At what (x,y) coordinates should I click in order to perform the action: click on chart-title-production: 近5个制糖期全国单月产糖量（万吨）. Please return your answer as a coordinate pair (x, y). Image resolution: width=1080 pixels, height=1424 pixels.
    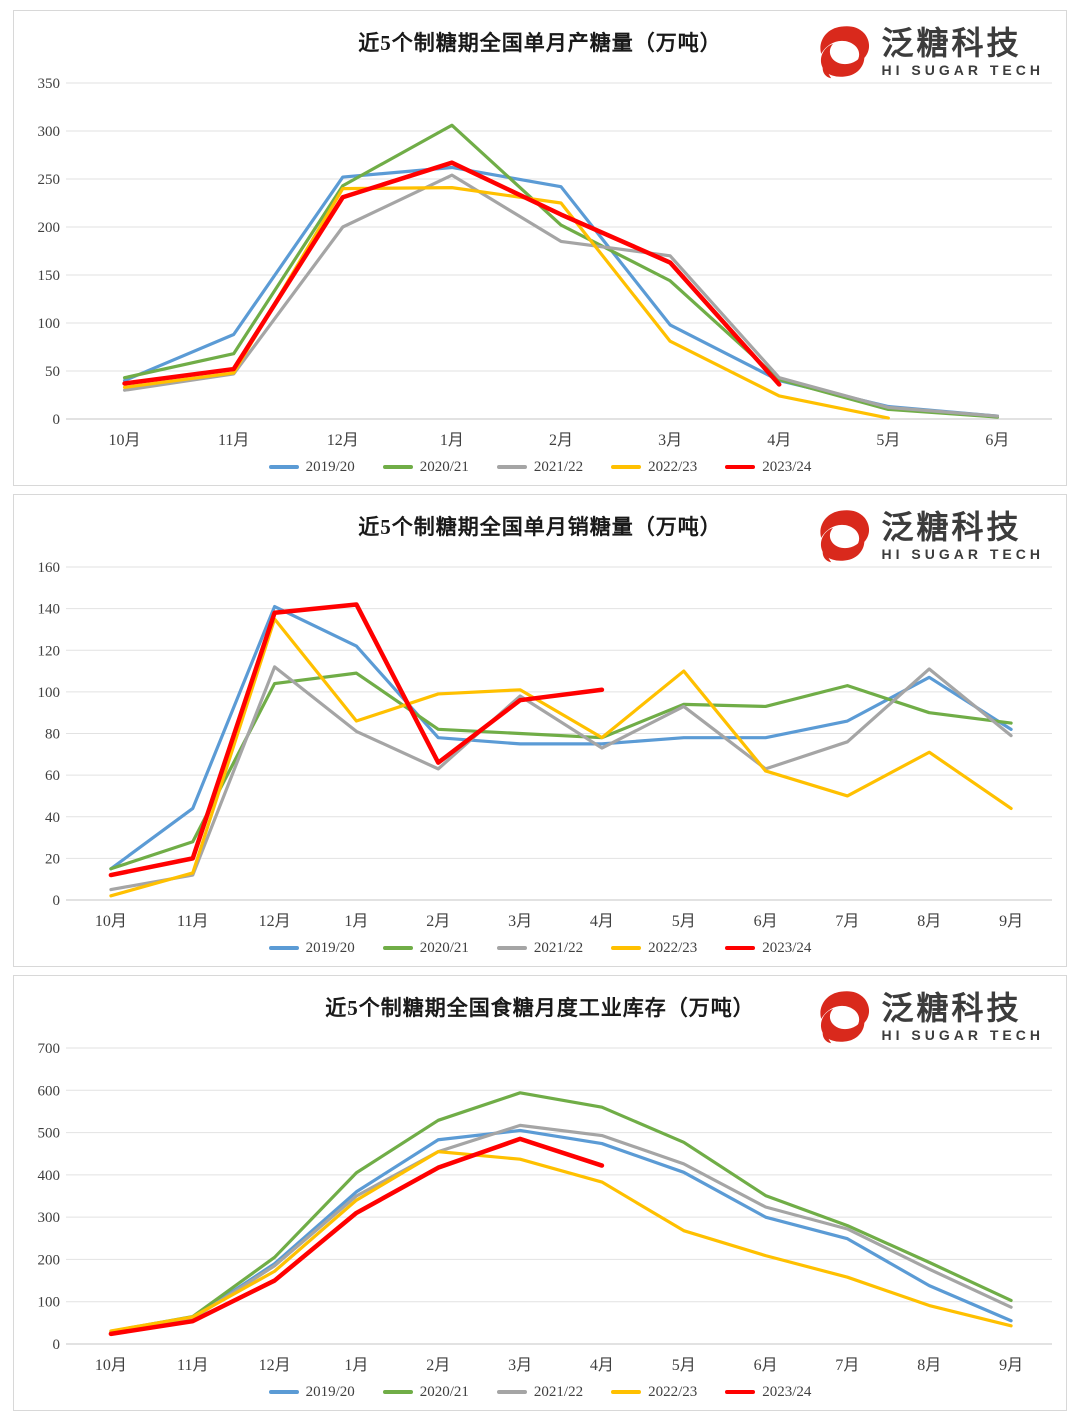
    Looking at the image, I should click on (540, 43).